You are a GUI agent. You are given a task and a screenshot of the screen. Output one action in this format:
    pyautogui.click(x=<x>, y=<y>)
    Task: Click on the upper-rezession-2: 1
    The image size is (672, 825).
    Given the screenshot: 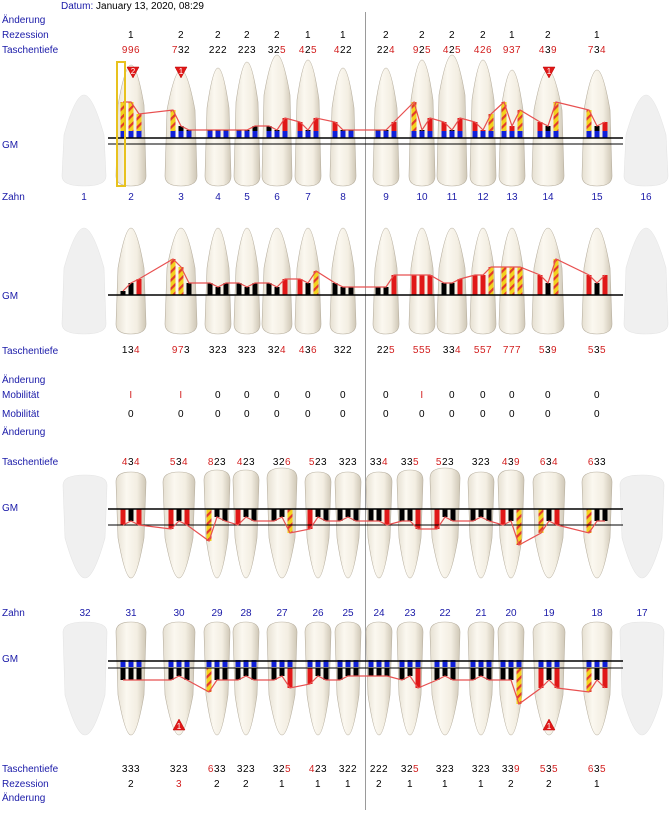 What is the action you would take?
    pyautogui.click(x=131, y=35)
    